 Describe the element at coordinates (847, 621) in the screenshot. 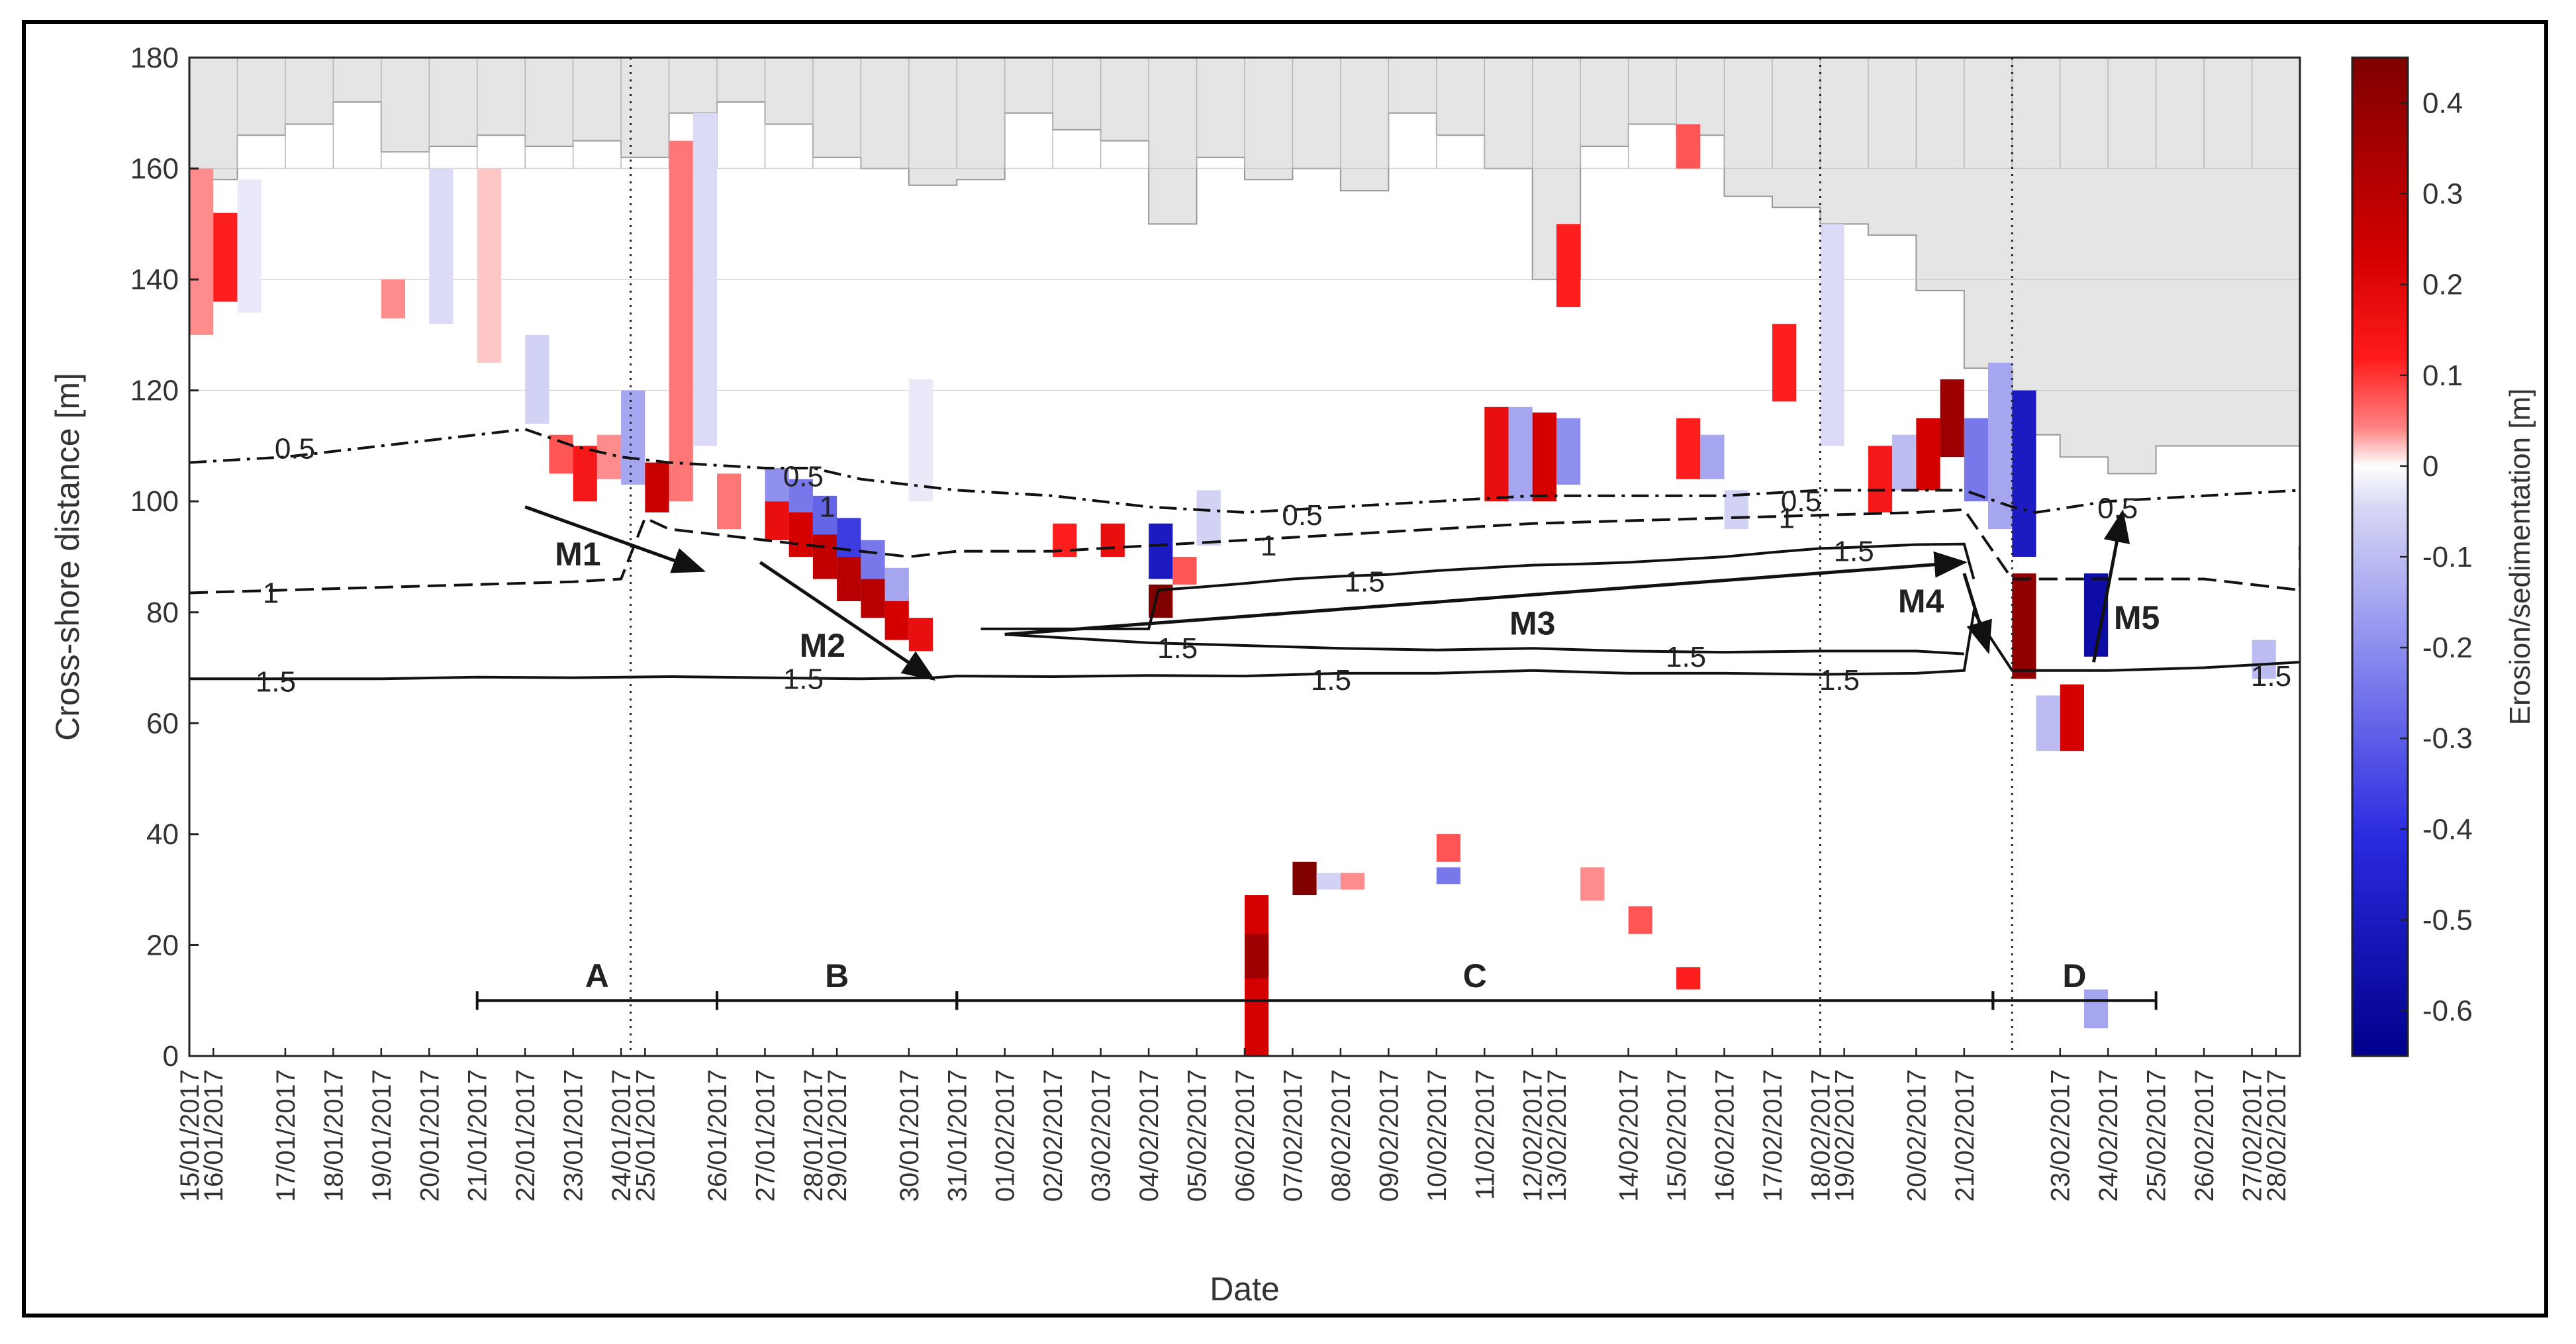

I see `arrow-M2` at that location.